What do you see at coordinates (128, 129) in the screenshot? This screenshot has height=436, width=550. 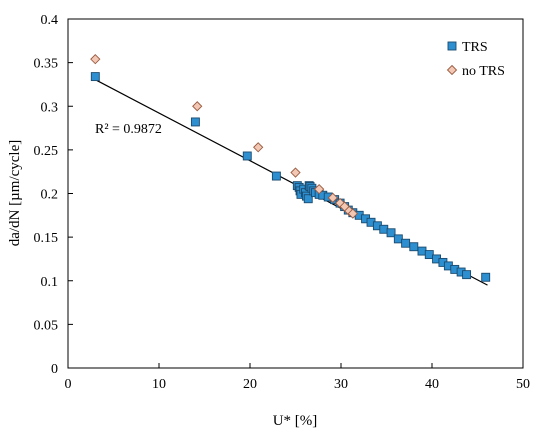 I see `r-squared-annotation: R² = 0.9872` at bounding box center [128, 129].